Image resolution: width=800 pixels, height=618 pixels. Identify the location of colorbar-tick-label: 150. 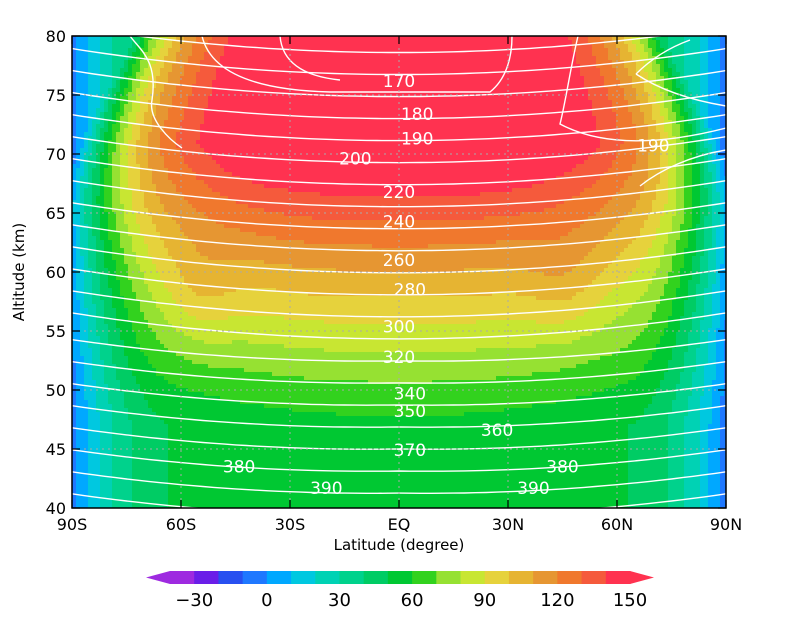
(630, 600).